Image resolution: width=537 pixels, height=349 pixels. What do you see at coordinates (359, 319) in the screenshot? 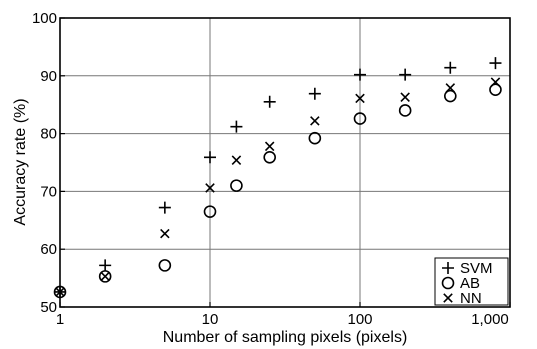
I see `x-tick-label: 100` at bounding box center [359, 319].